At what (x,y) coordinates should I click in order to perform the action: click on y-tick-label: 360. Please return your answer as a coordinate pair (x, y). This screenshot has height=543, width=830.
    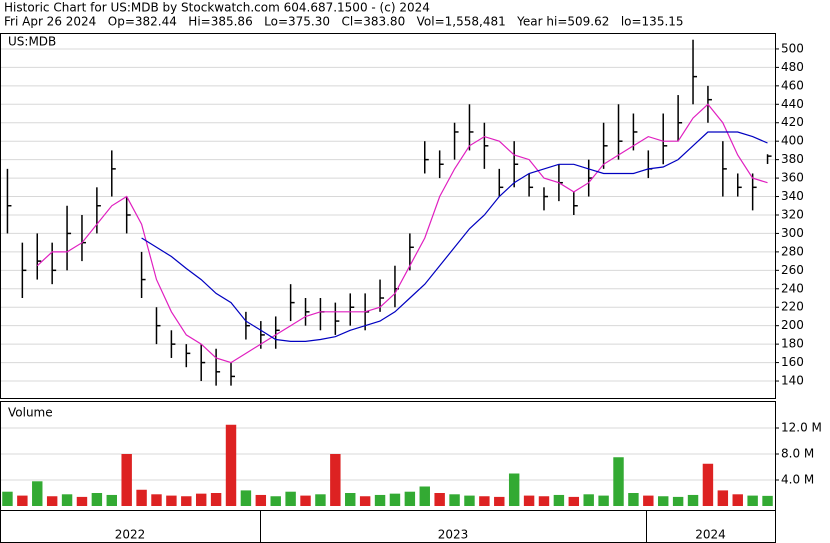
    Looking at the image, I should click on (792, 178).